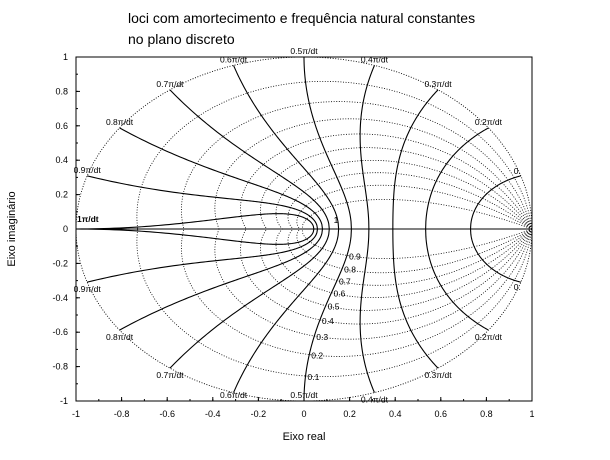 Image resolution: width=610 pixels, height=460 pixels. Describe the element at coordinates (517, 171) in the screenshot. I see `frequency-label-upper: 0.` at that location.